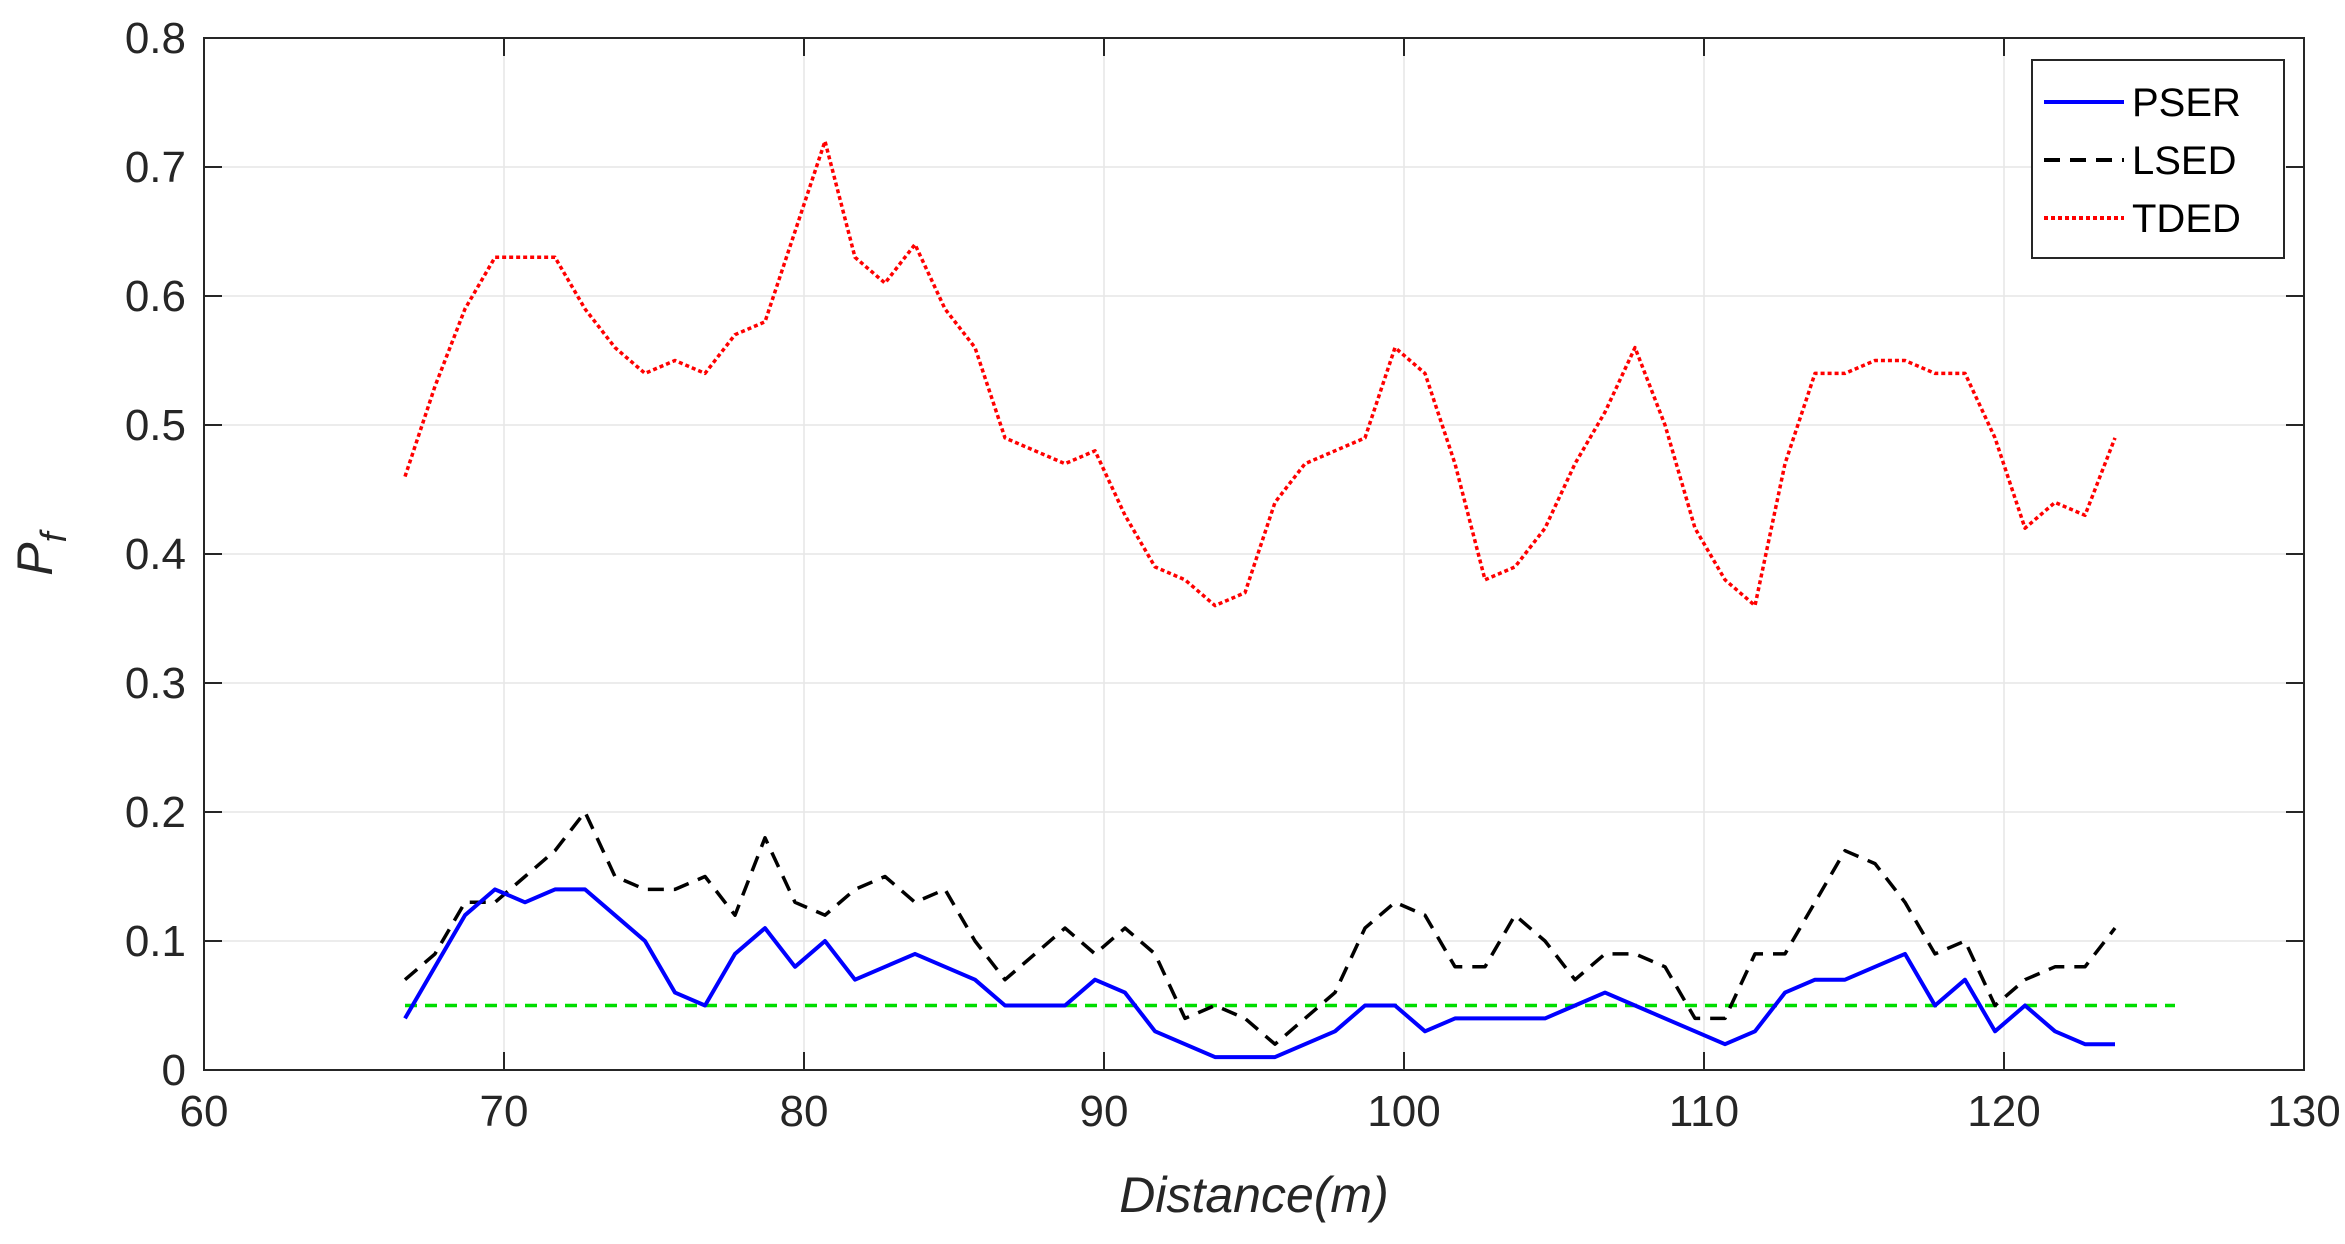 This screenshot has height=1244, width=2345. I want to click on y-tick-label: 0.3, so click(155, 683).